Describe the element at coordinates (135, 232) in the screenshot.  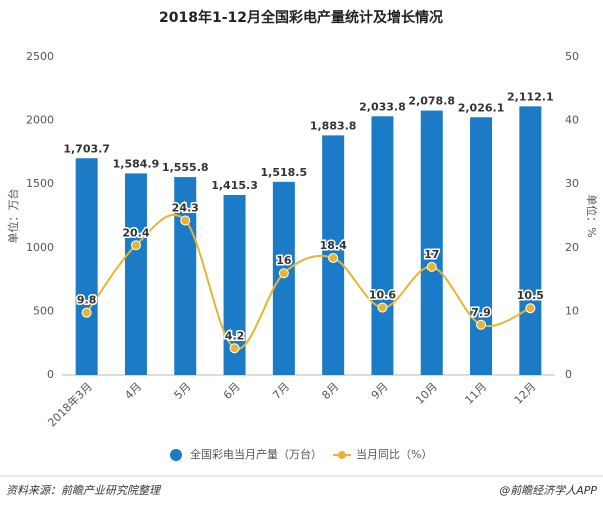
I see `line-value-label: 20.4` at that location.